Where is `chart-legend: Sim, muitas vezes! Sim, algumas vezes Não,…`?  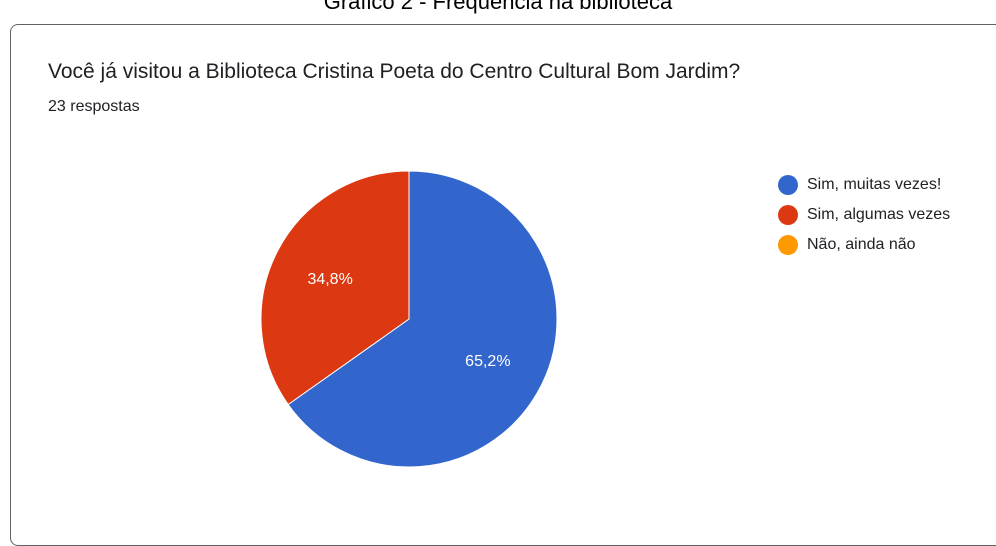
chart-legend: Sim, muitas vezes! Sim, algumas vezes Não,… is located at coordinates (864, 215).